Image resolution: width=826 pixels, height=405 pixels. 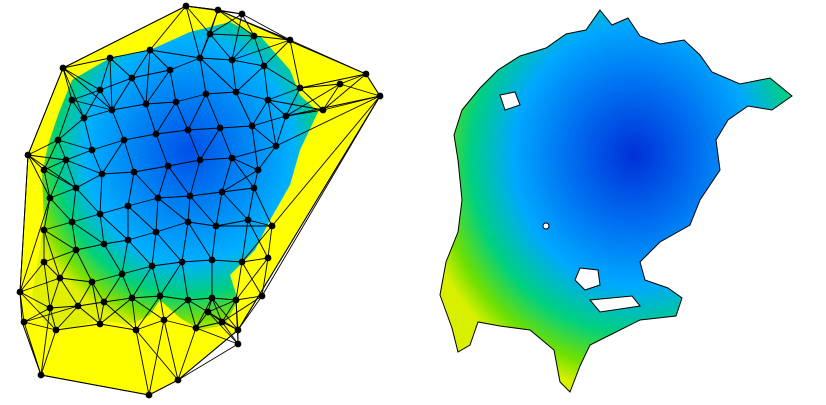 What do you see at coordinates (570, 202) in the screenshot?
I see `island-holes` at bounding box center [570, 202].